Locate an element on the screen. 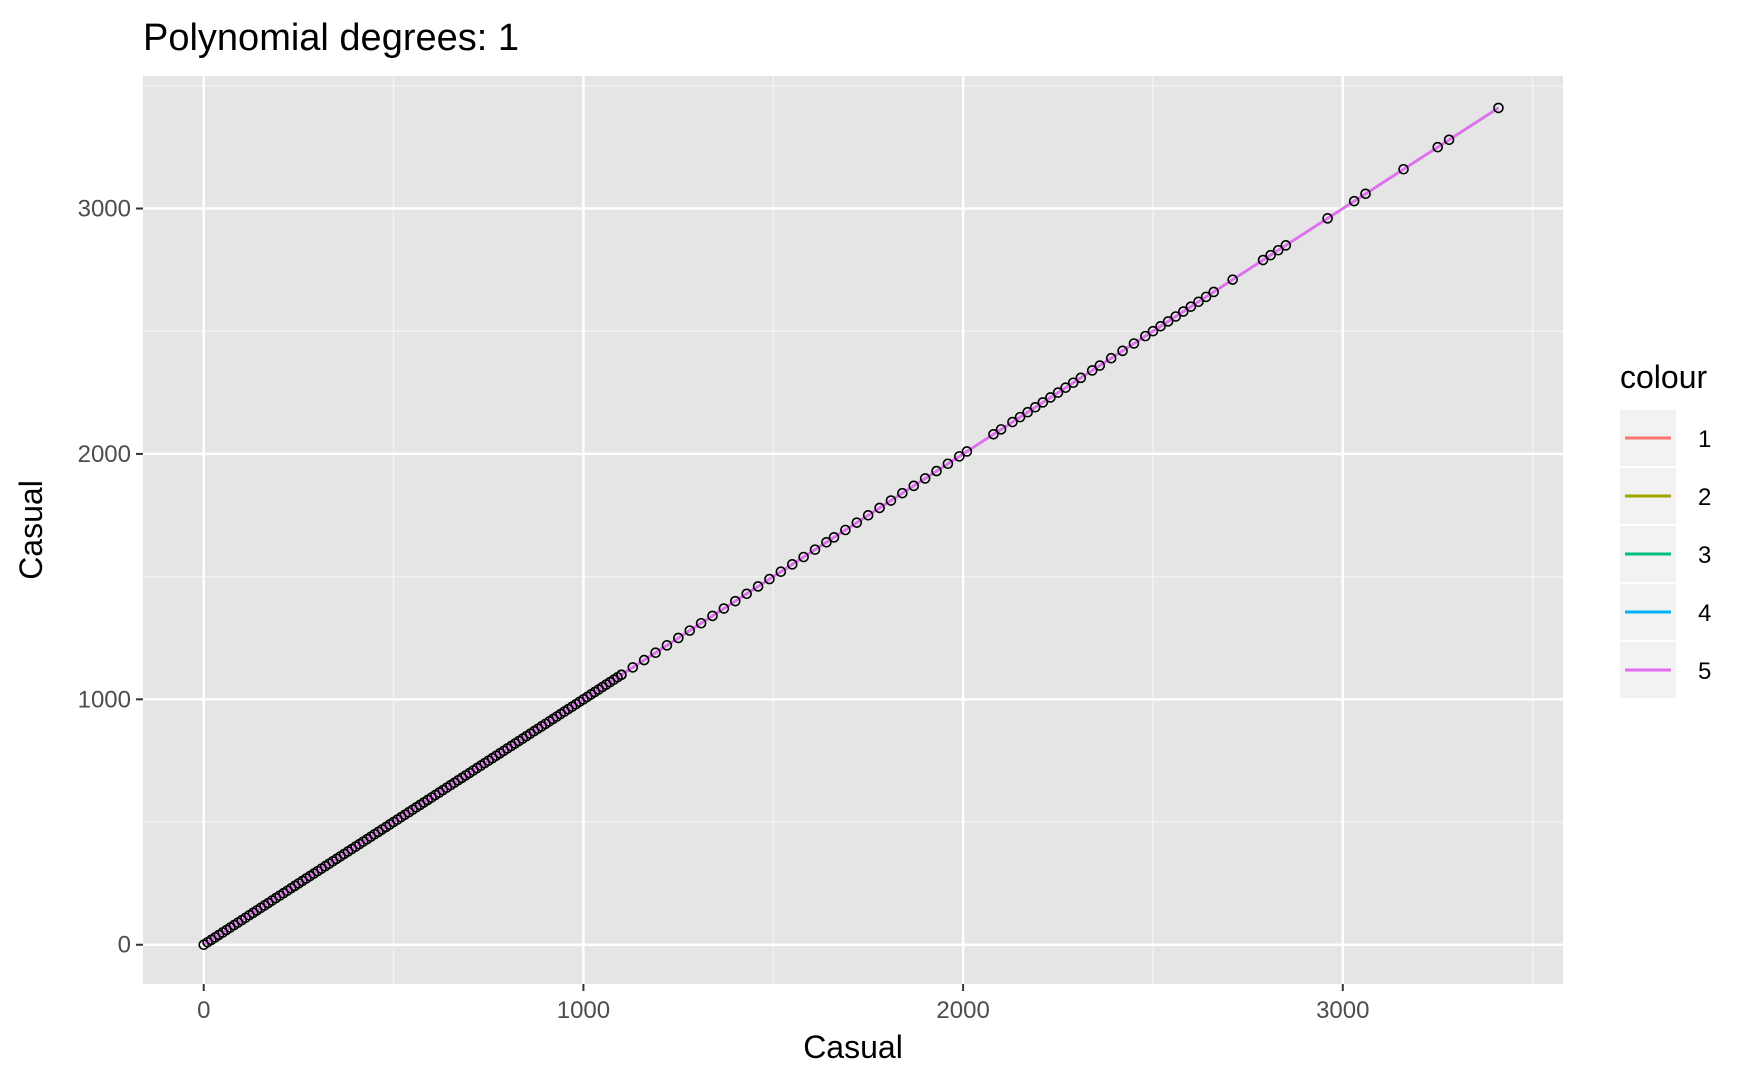  legend: colour 1 2 3 4 5 is located at coordinates (1665, 528).